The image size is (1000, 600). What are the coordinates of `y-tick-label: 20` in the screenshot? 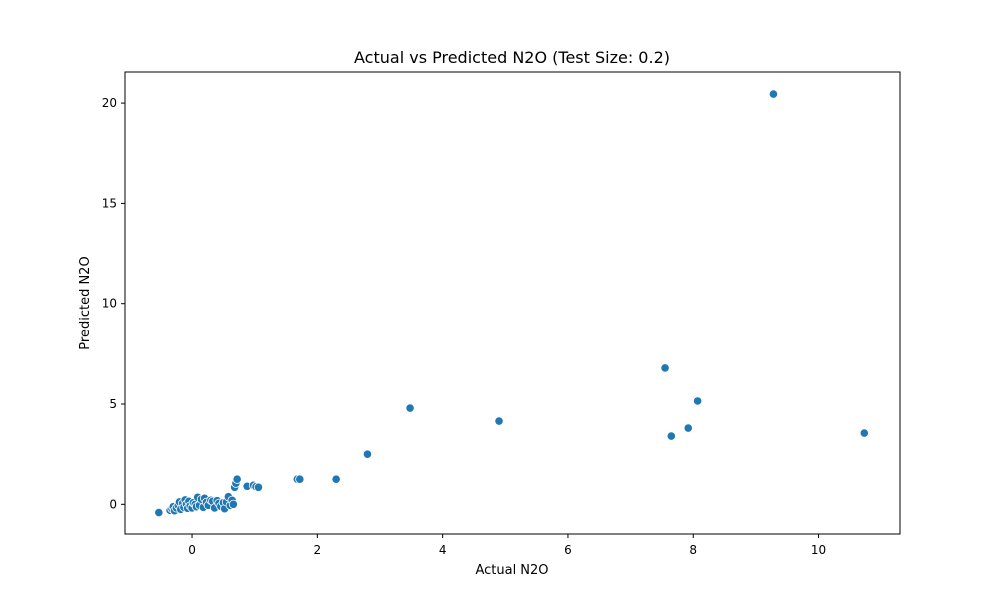 It's located at (109, 103).